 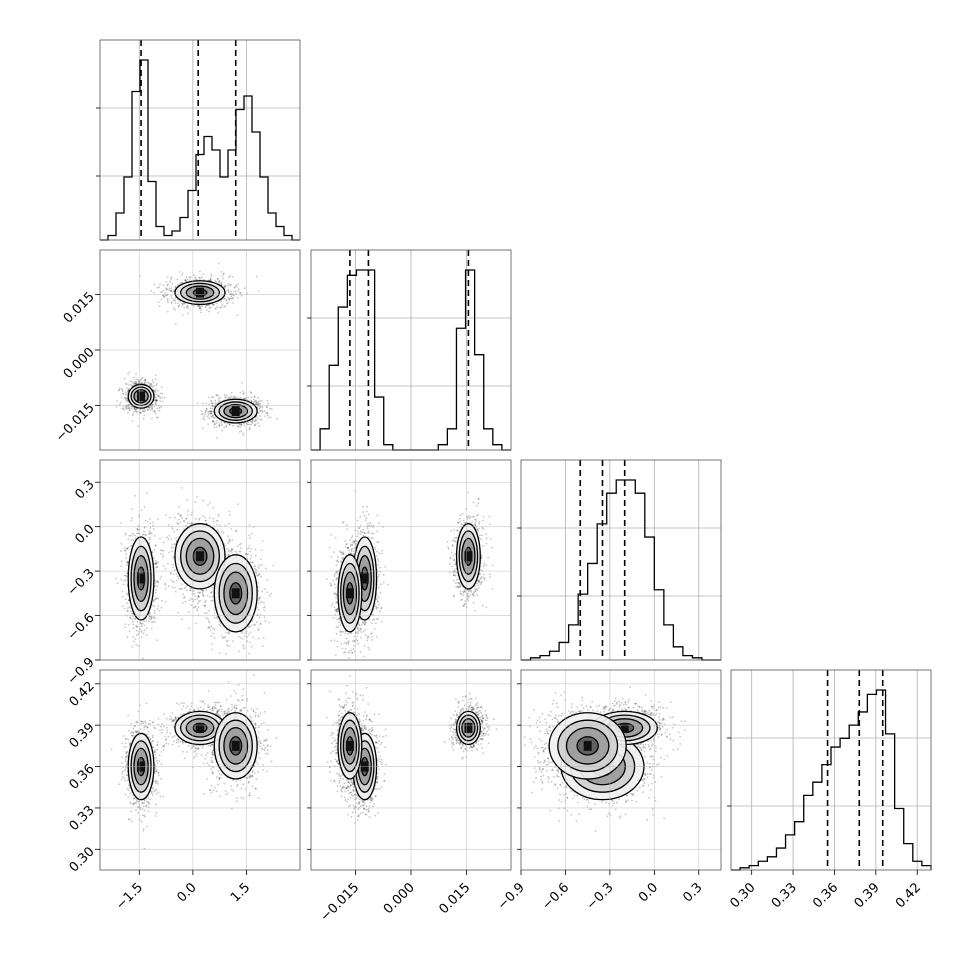 What do you see at coordinates (79, 363) in the screenshot?
I see `y-tick-label: 0.000` at bounding box center [79, 363].